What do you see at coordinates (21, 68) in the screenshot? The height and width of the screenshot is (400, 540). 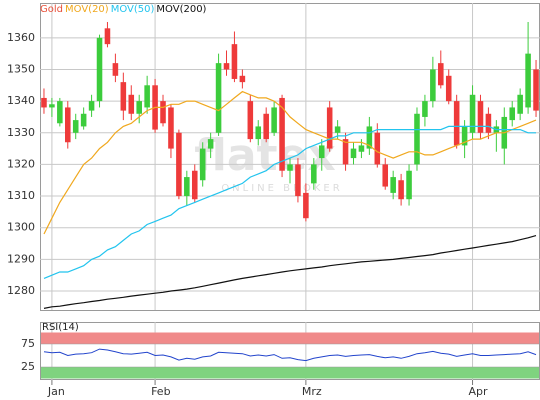 I see `y-tick-label: 1350` at bounding box center [21, 68].